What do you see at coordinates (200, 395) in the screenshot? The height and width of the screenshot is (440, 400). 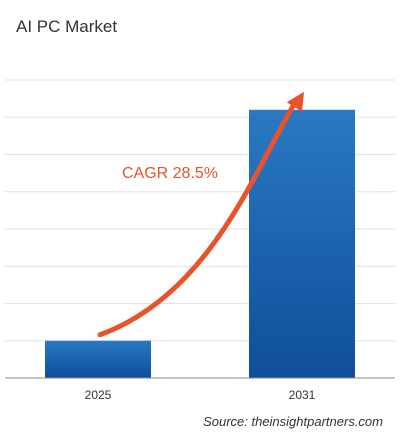 I see `x-tick-labels: 2025 2031` at bounding box center [200, 395].